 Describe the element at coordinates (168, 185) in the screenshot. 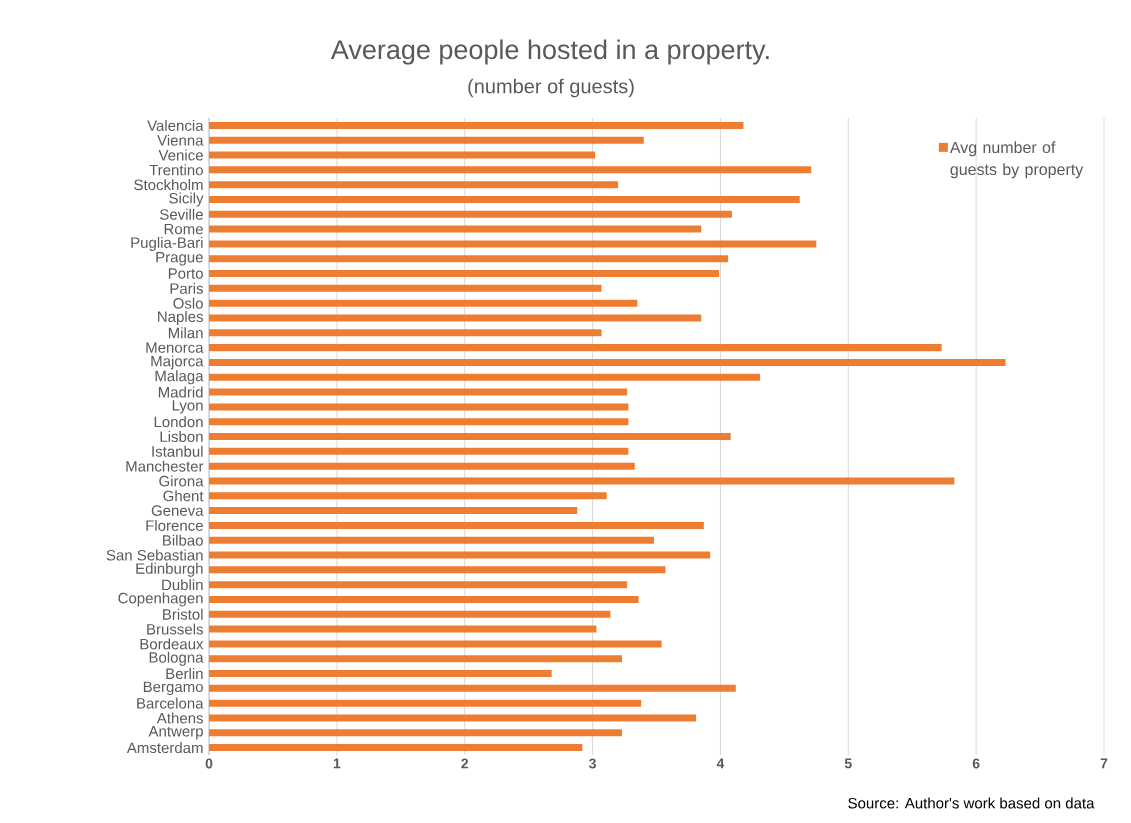

I see `y-tick-label: Stockholm` at that location.